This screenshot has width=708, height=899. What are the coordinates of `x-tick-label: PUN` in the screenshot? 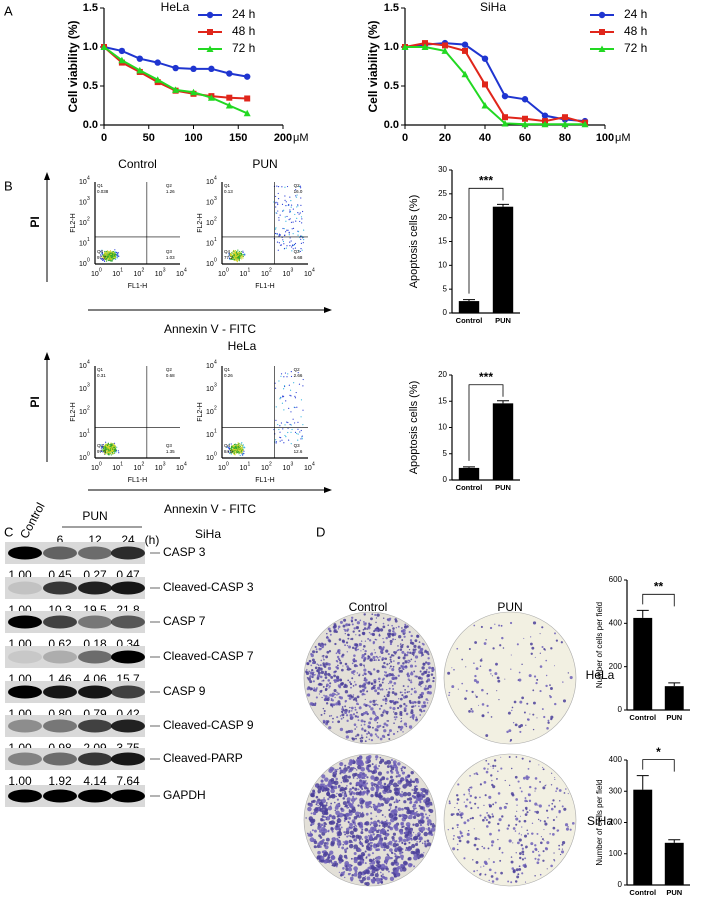 It's located at (503, 487).